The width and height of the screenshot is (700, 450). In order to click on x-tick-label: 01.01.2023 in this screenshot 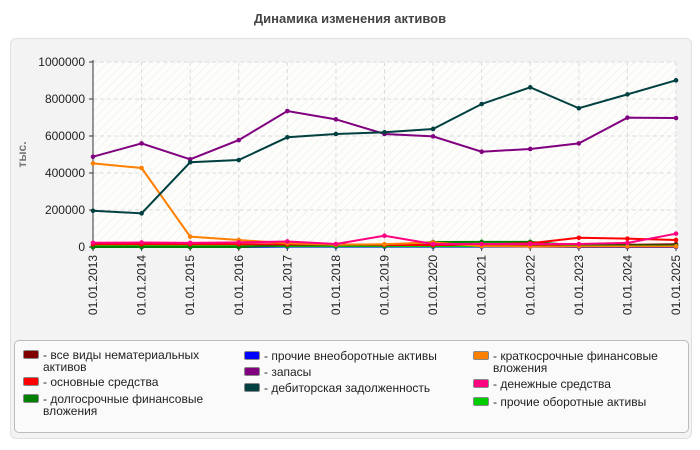, I will do `click(579, 285)`.